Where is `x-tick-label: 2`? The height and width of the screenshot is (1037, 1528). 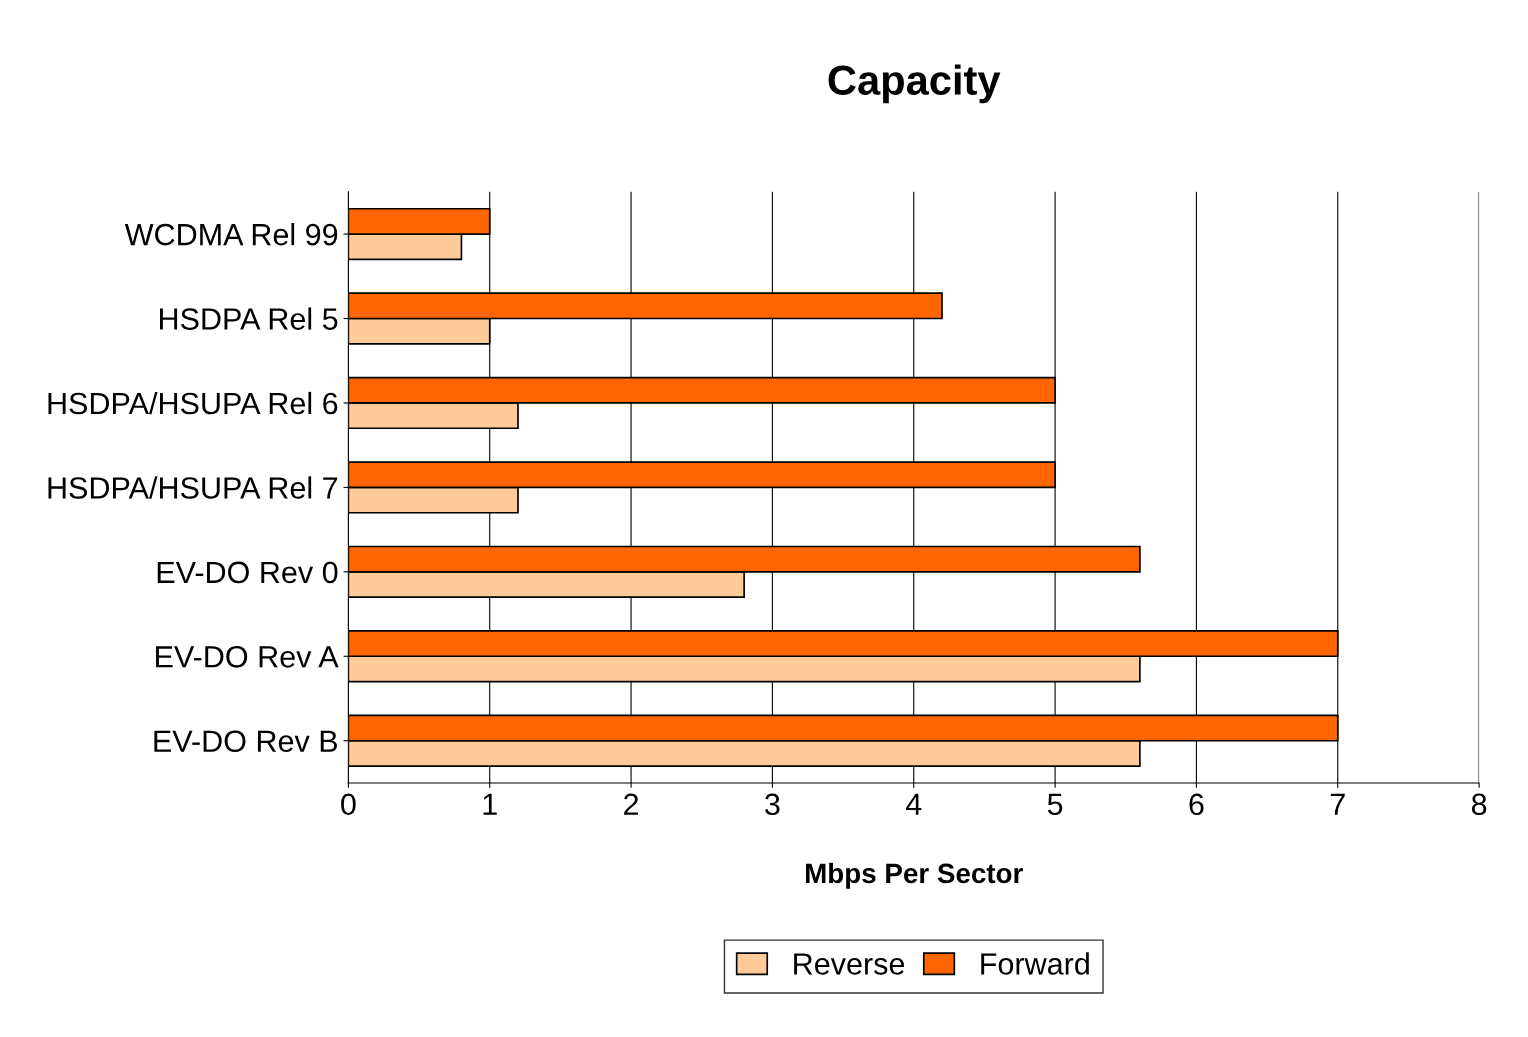 x-tick-label: 2 is located at coordinates (631, 804).